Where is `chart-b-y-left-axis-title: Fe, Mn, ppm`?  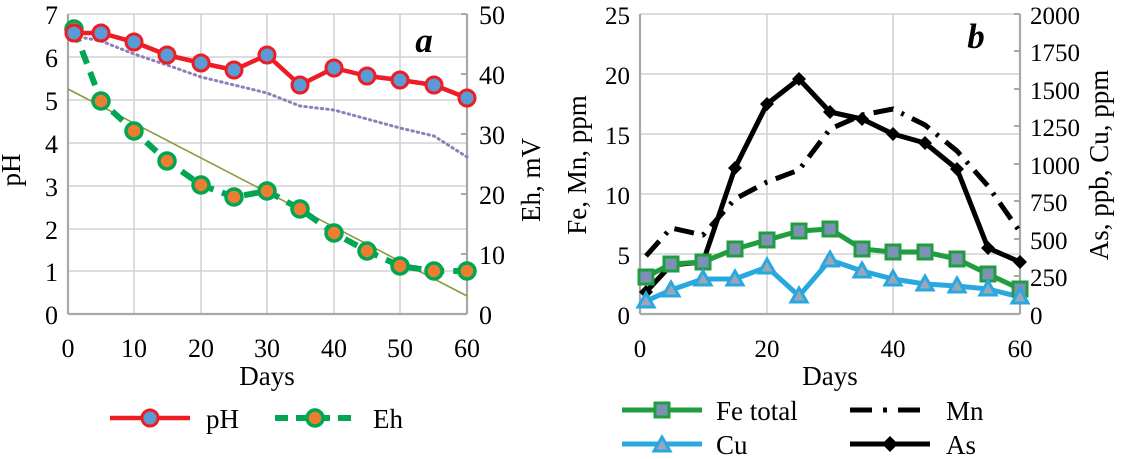
chart-b-y-left-axis-title: Fe, Mn, ppm is located at coordinates (577, 165).